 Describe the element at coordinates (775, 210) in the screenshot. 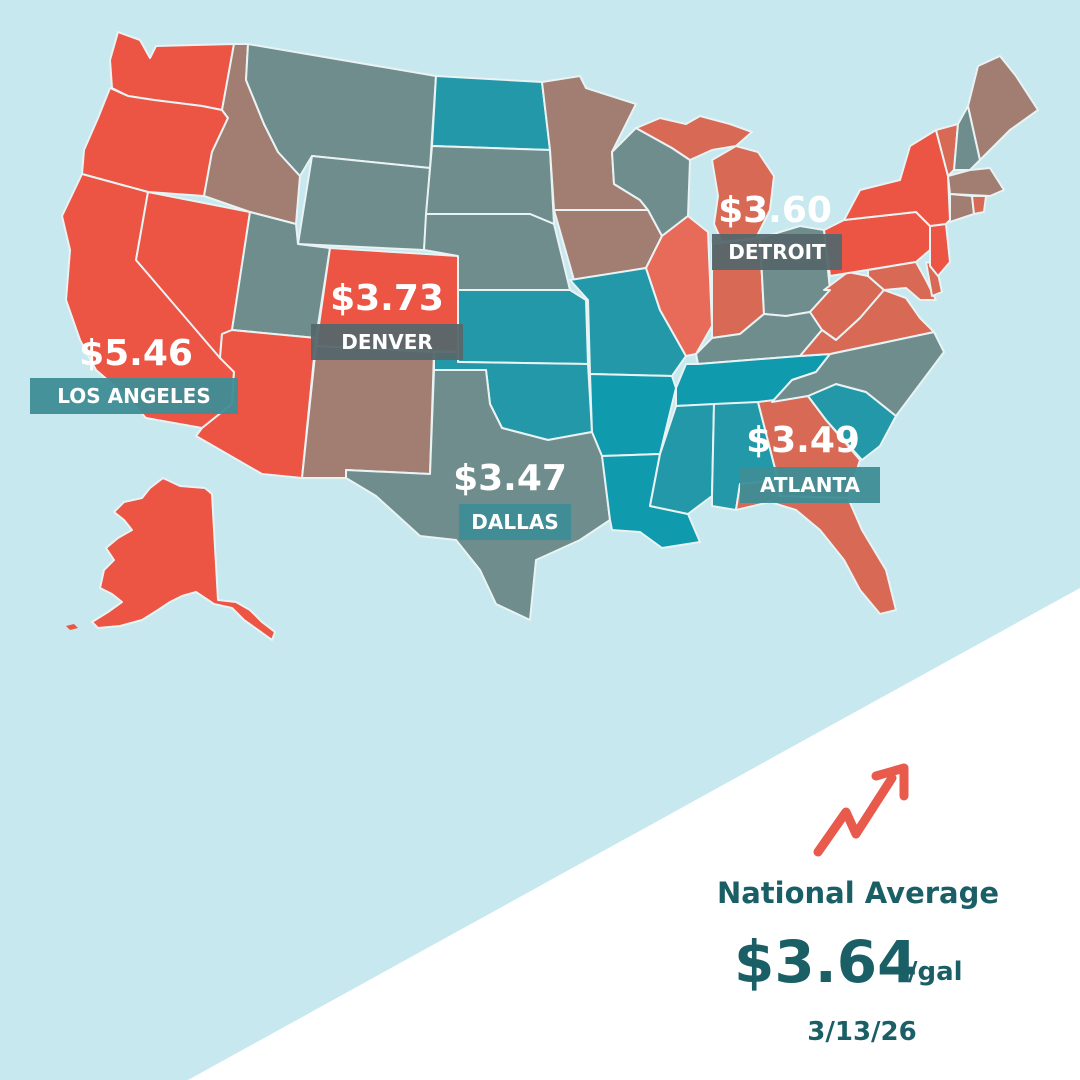

I see `city-price: $3.60` at that location.